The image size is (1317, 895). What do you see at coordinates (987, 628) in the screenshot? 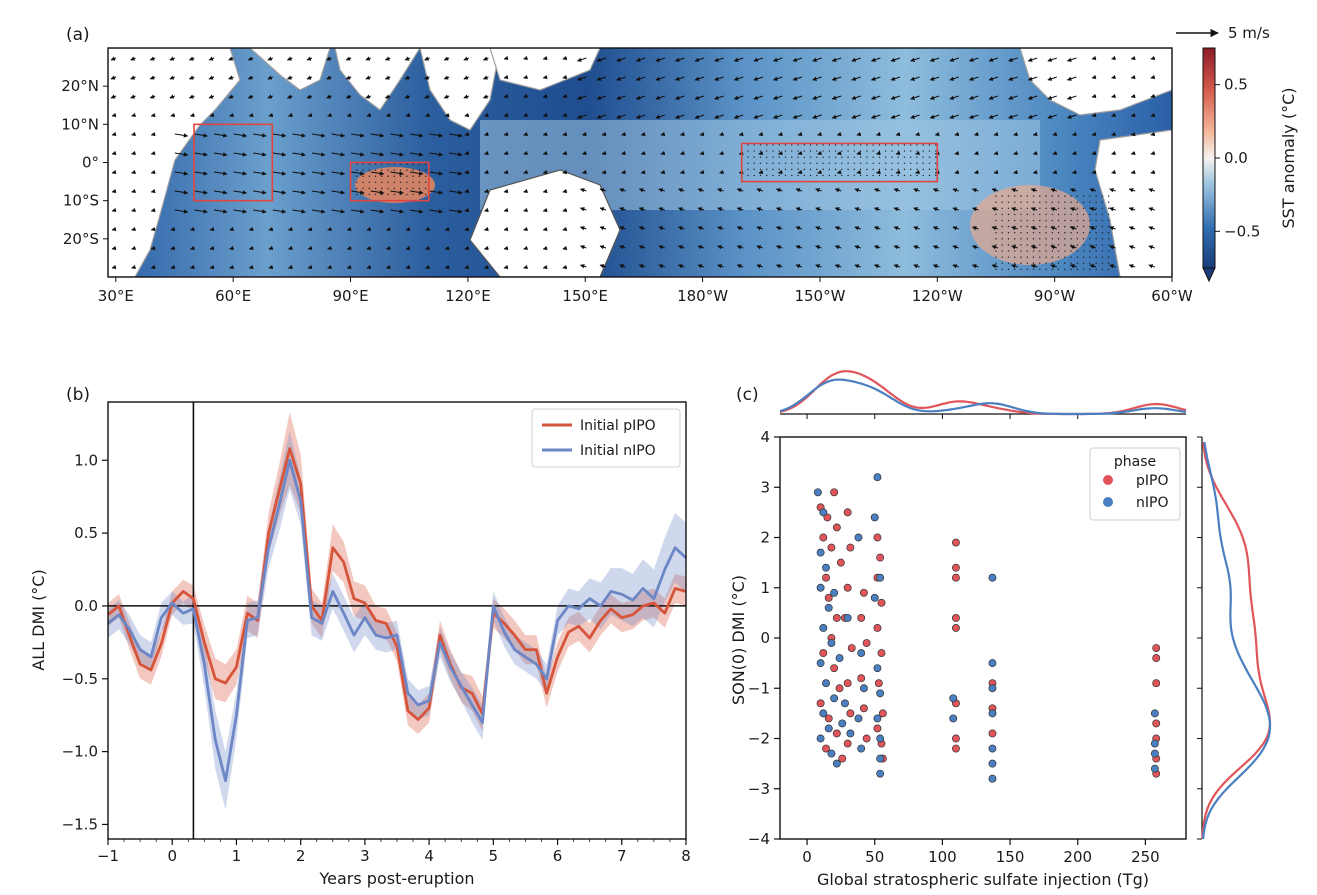
I see `panel-c-plot-area` at bounding box center [987, 628].